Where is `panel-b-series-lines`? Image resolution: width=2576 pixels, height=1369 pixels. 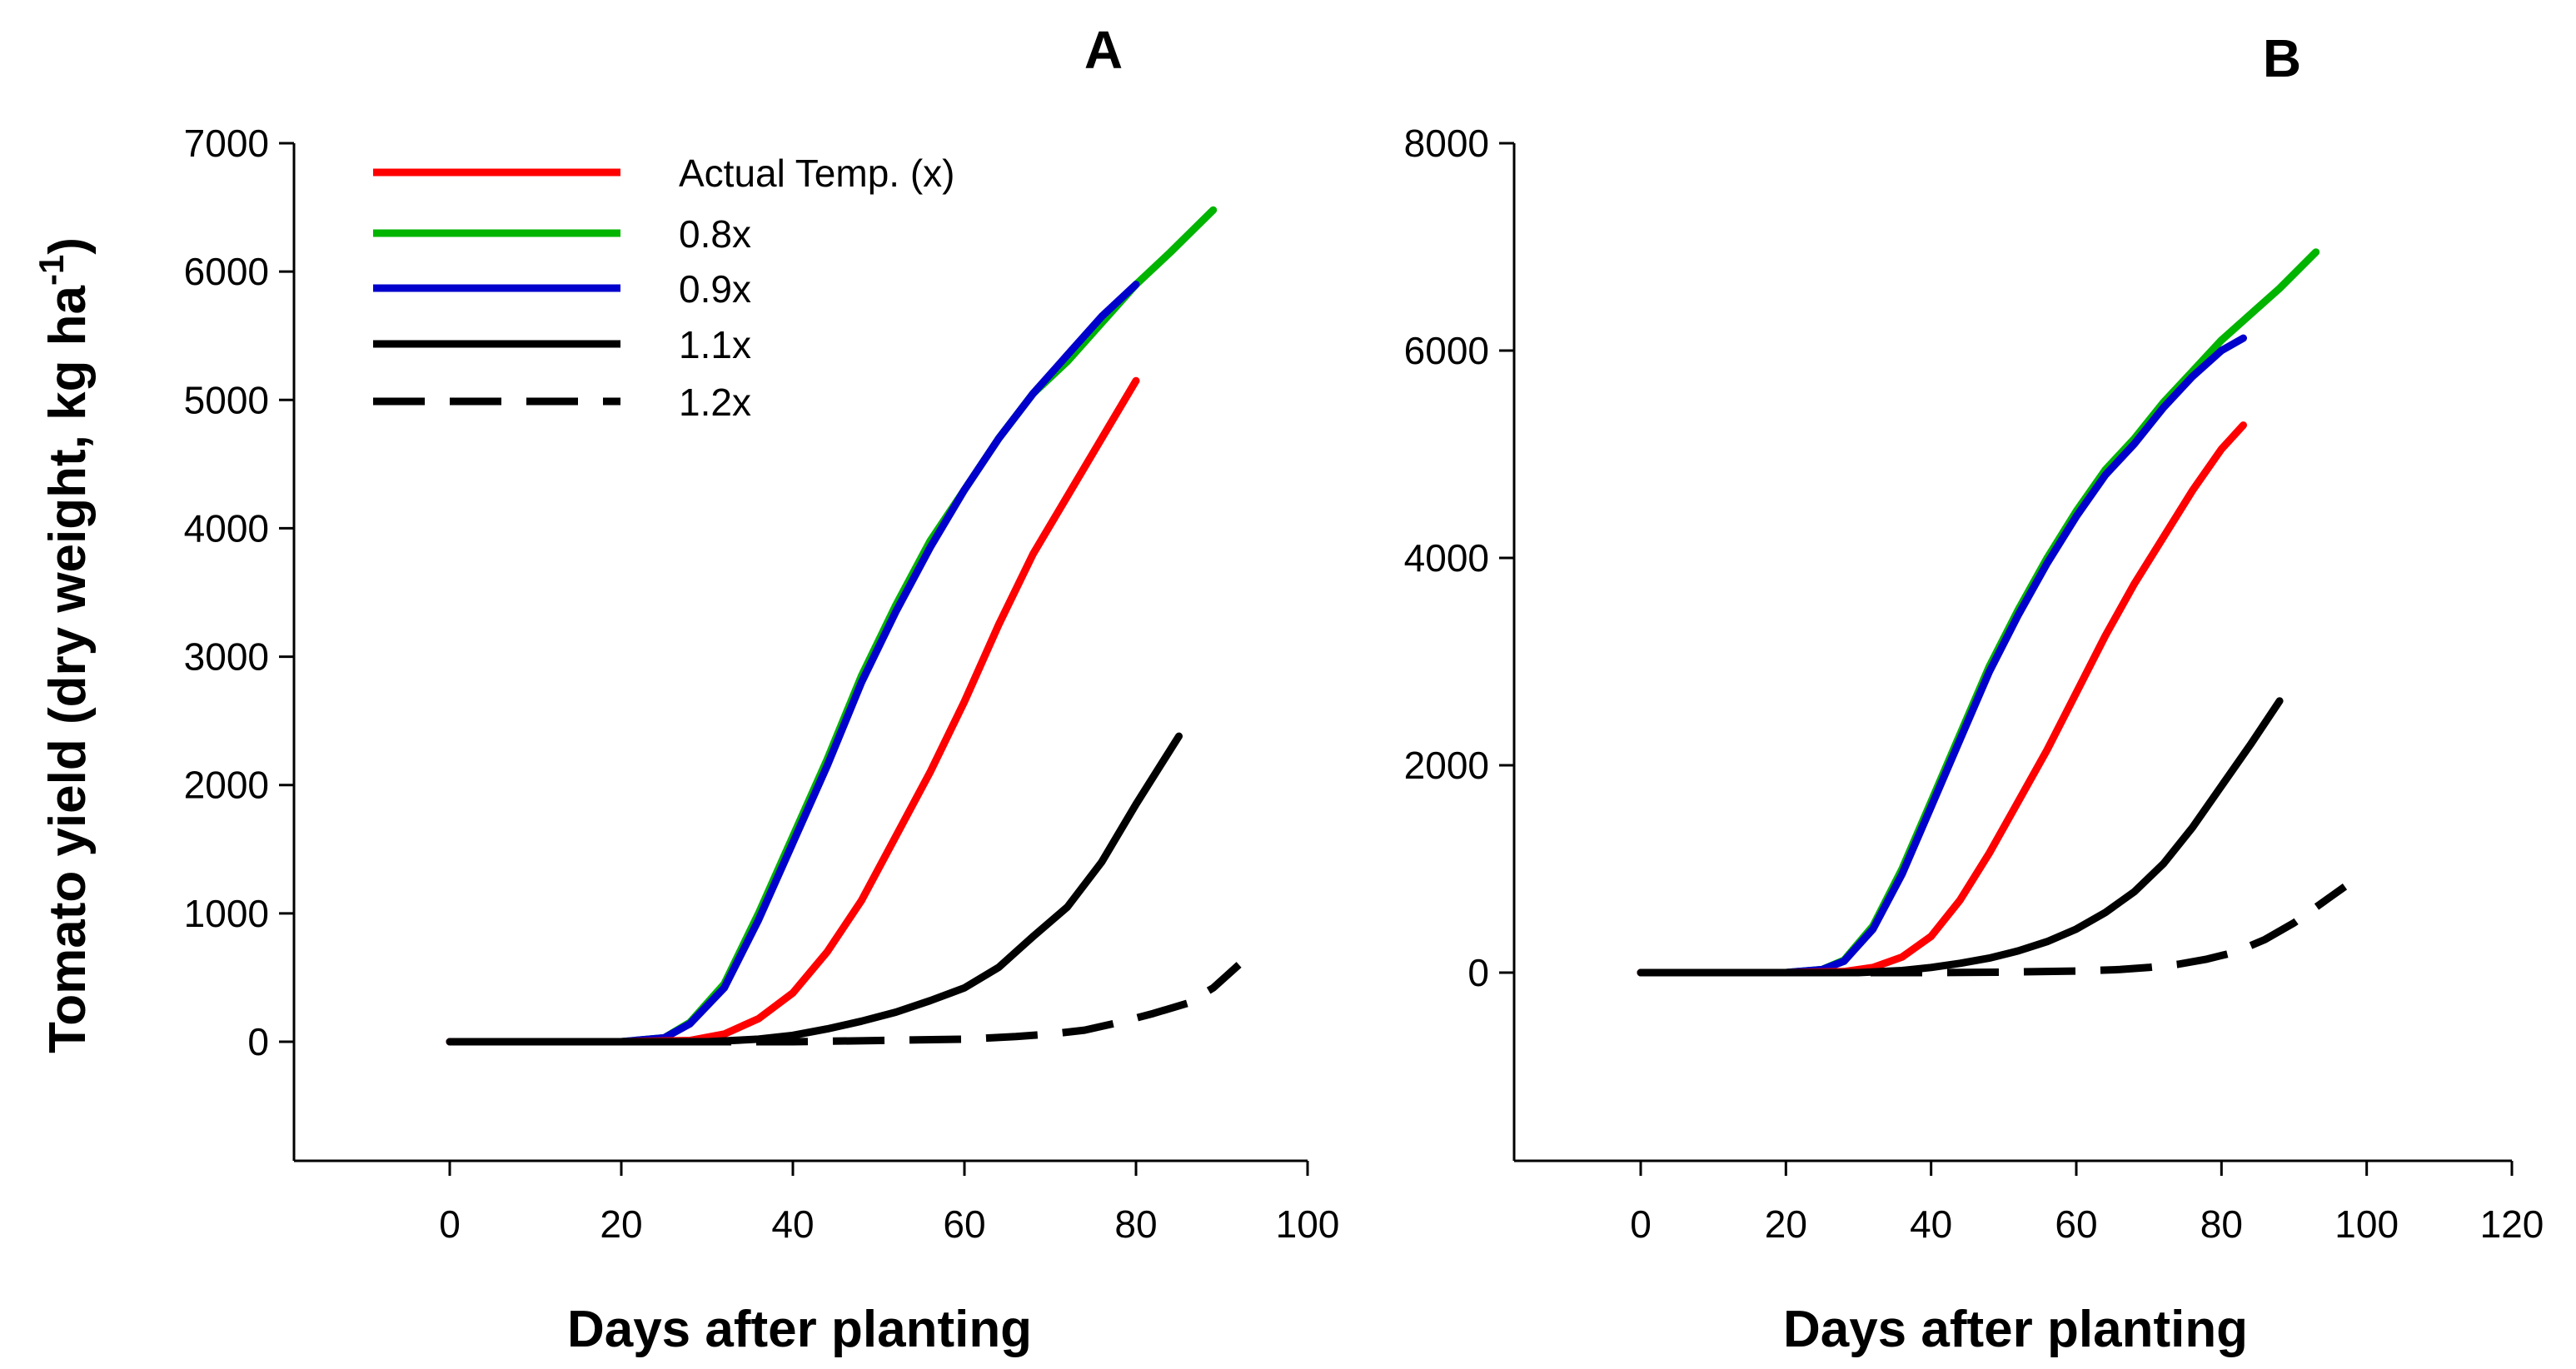 panel-b-series-lines is located at coordinates (1992, 613).